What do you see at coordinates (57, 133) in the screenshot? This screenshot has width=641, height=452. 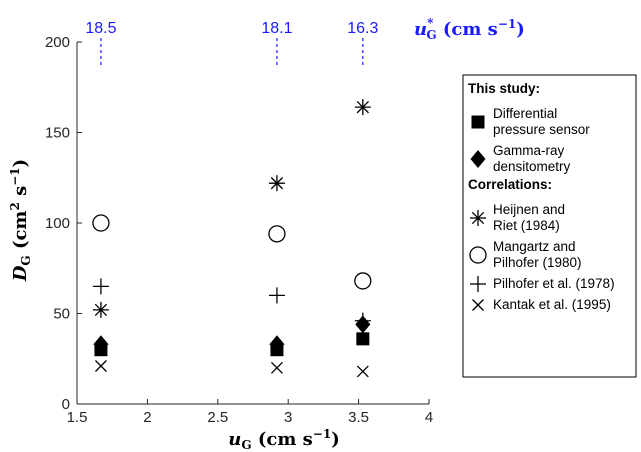 I see `y-tick-label: 150` at bounding box center [57, 133].